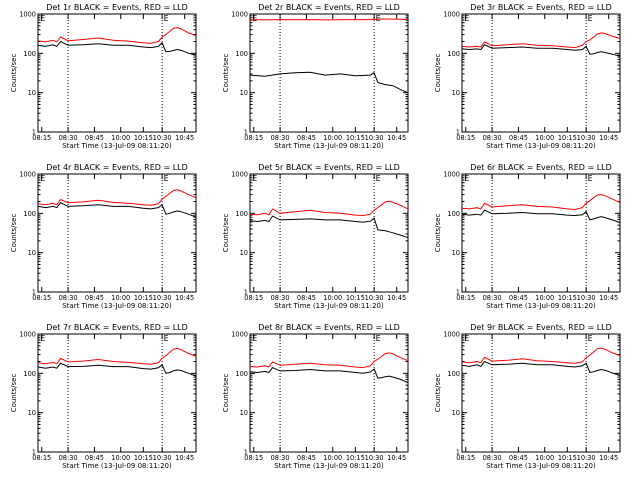 The height and width of the screenshot is (480, 640). I want to click on panel-title: Det 6r BLACK = Events, RED = LLD, so click(541, 167).